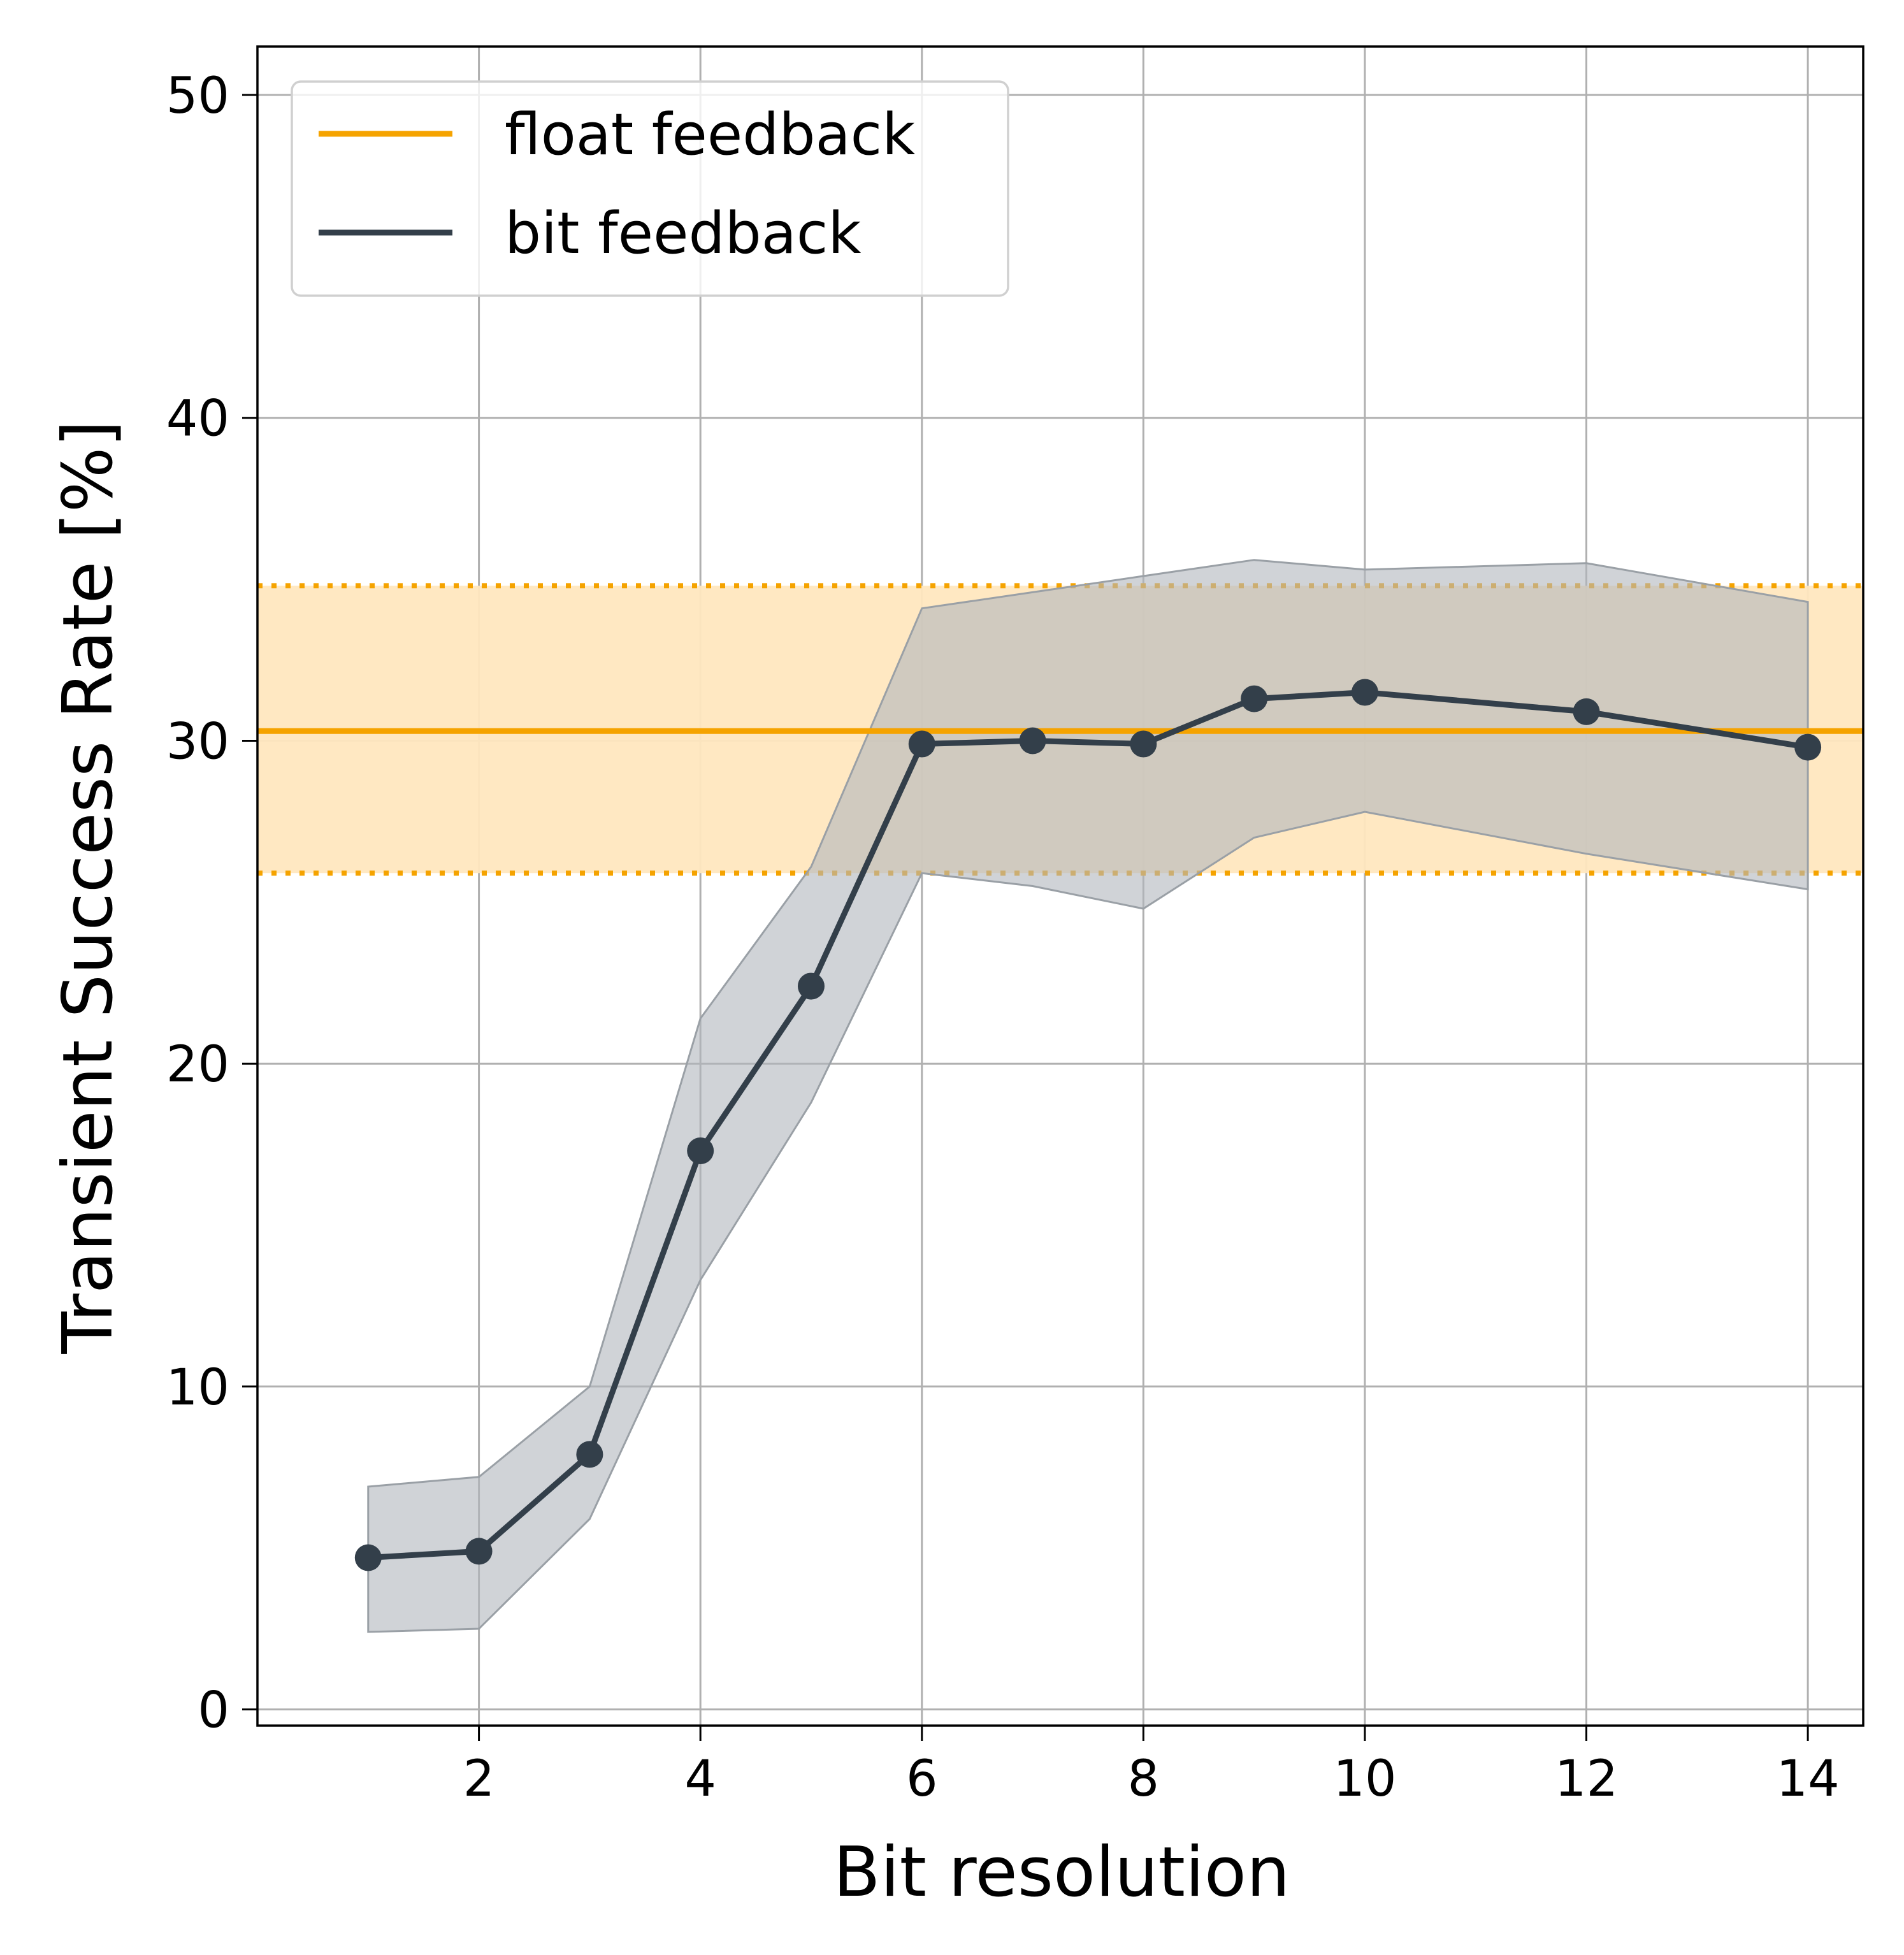  Describe the element at coordinates (710, 134) in the screenshot. I see `legend-label-float-feedback: float feedback` at that location.